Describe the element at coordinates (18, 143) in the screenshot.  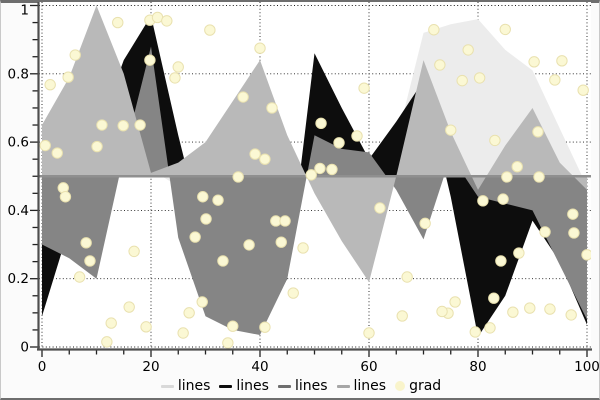
I see `y-tick-label: 0.6` at that location.